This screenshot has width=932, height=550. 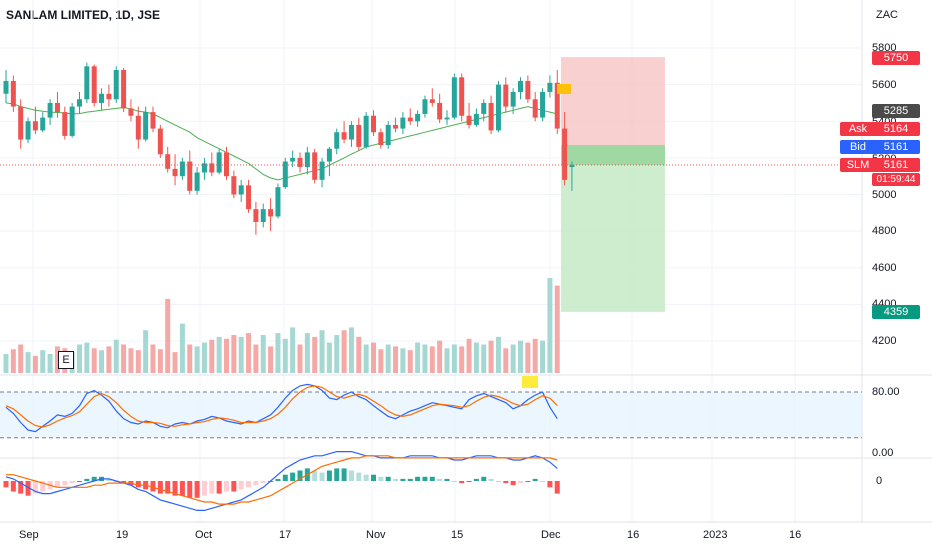 What do you see at coordinates (884, 341) in the screenshot?
I see `price-tick: 4200` at bounding box center [884, 341].